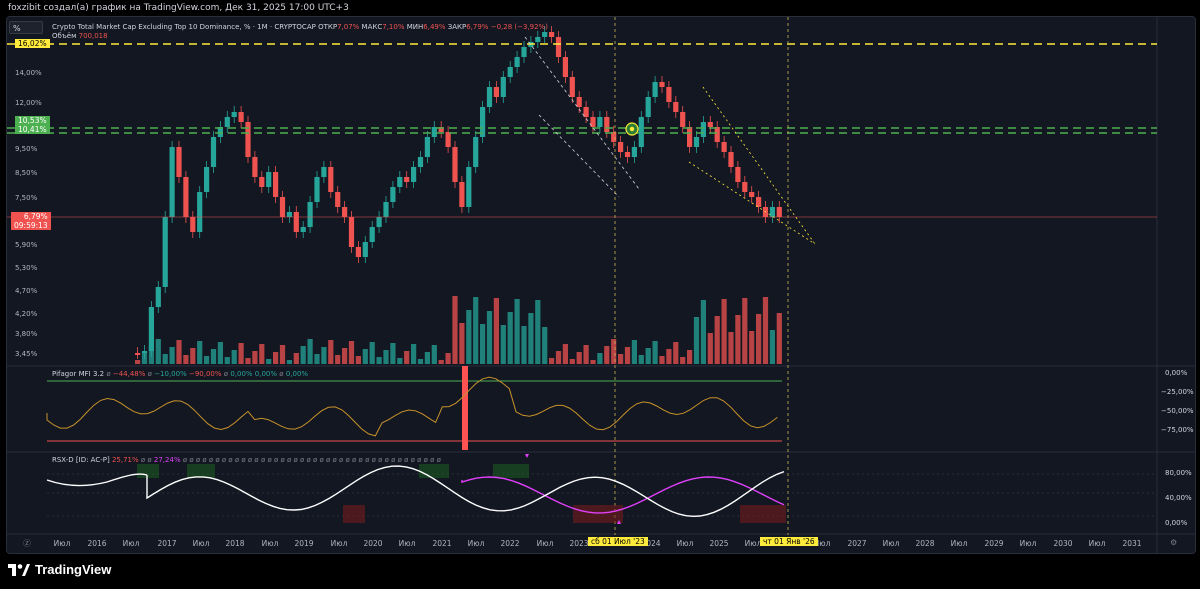 Image resolution: width=1200 pixels, height=589 pixels. Describe the element at coordinates (856, 543) in the screenshot. I see `time-axis-label: 2027` at that location.